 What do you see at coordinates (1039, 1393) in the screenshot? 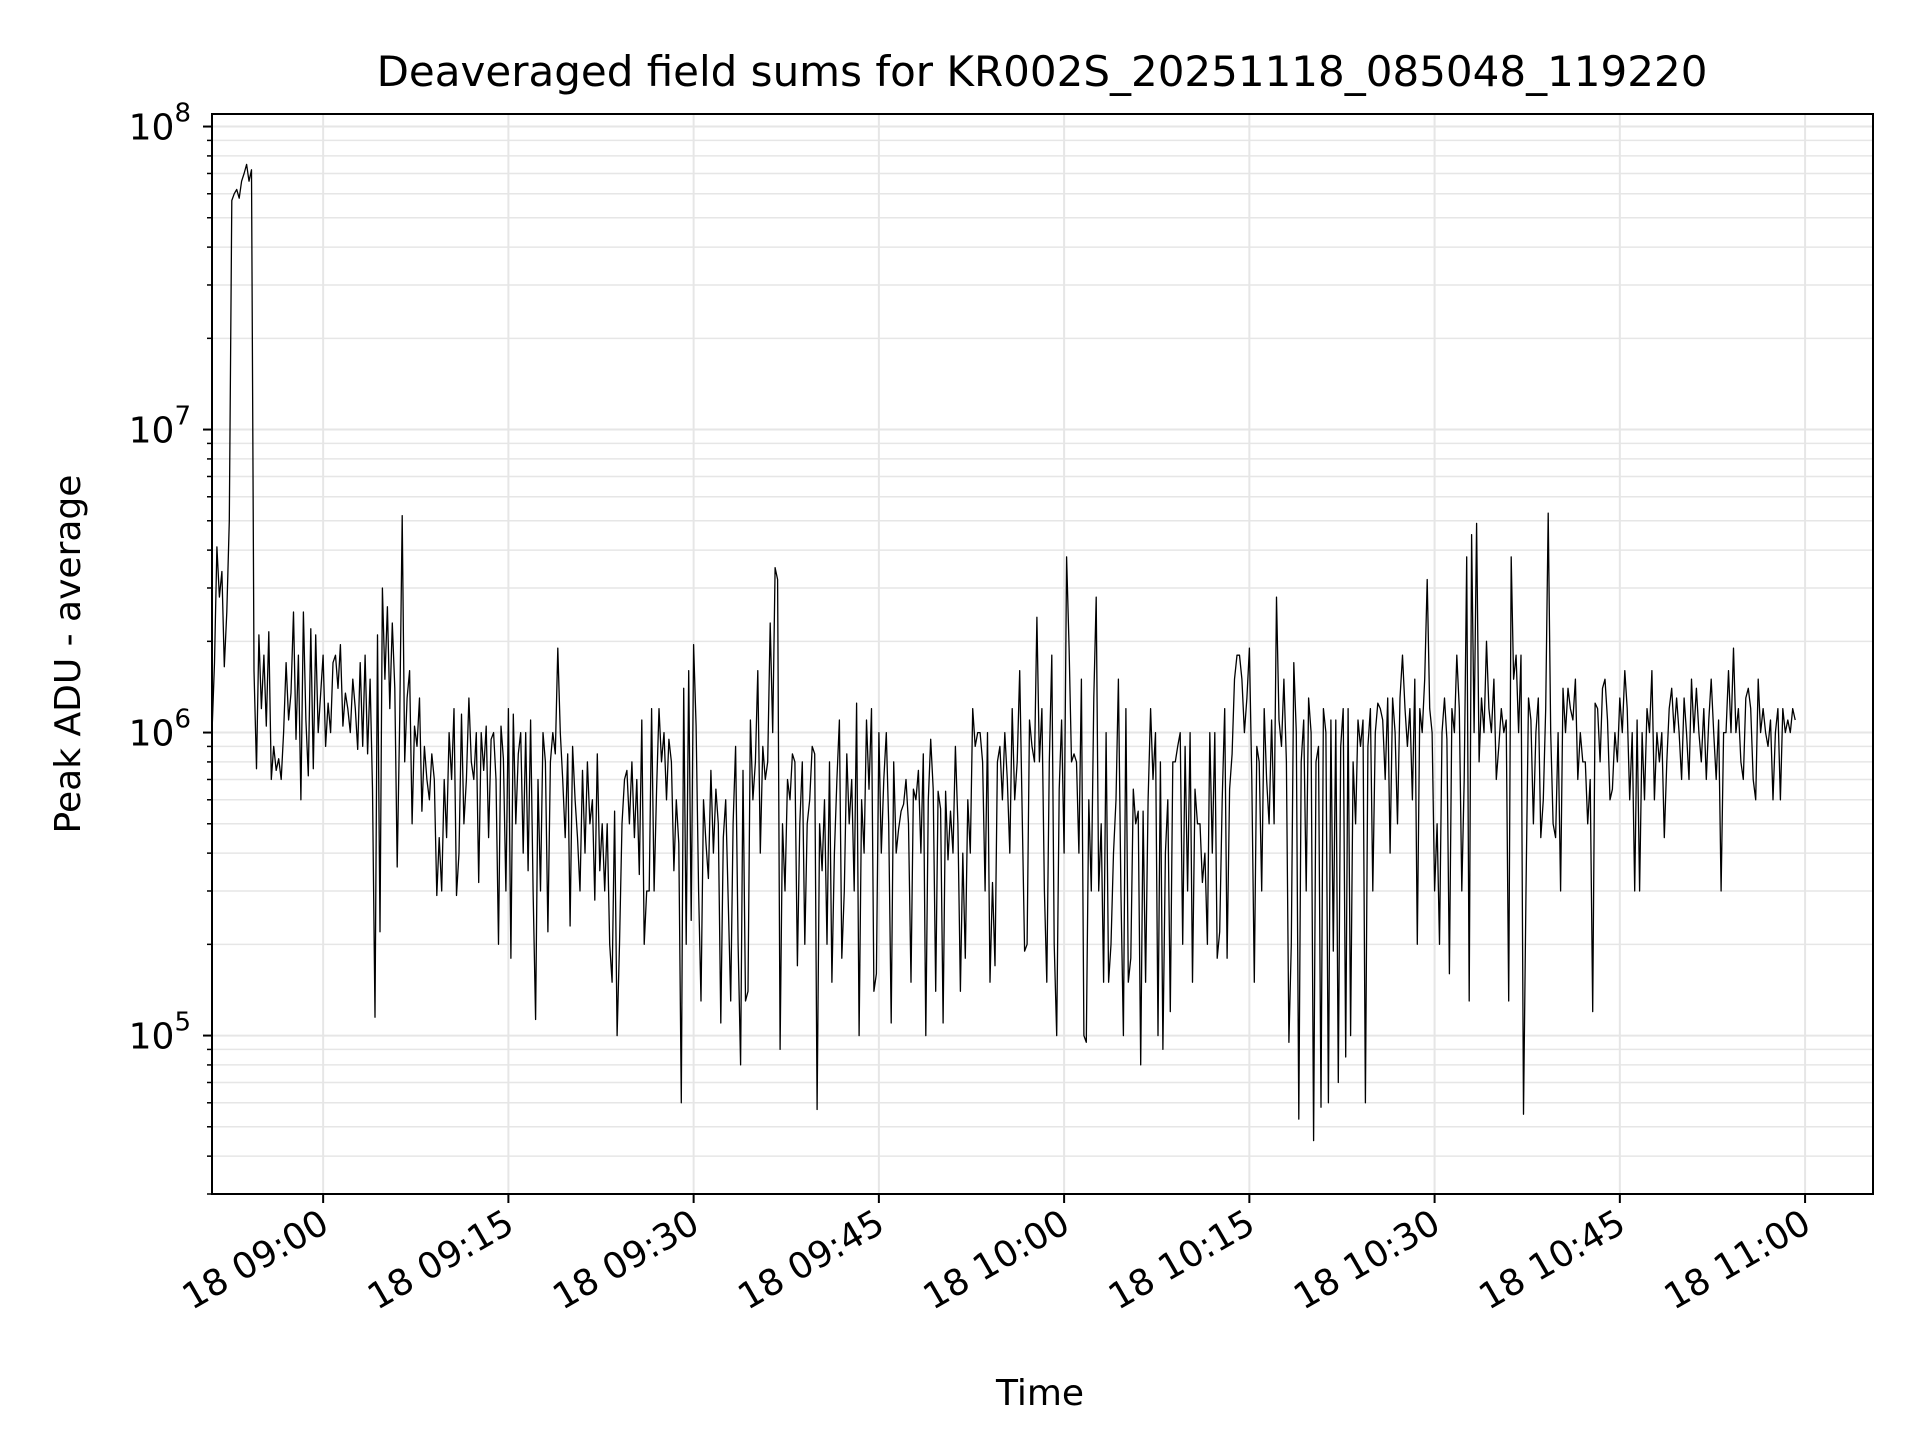
I see `x-axis-label: Time` at bounding box center [1039, 1393].